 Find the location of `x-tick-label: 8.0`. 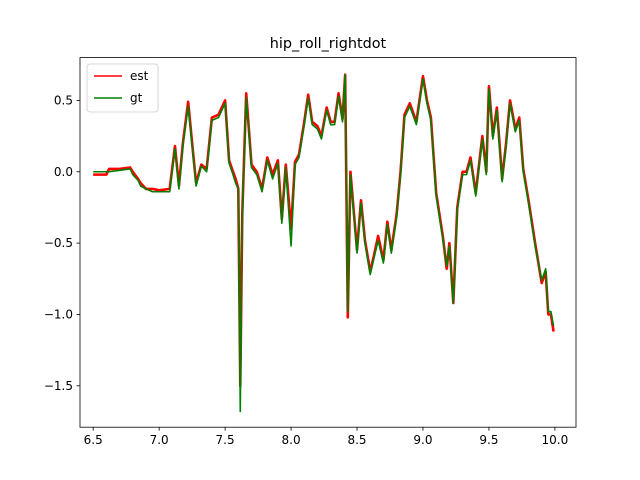

x-tick-label: 8.0 is located at coordinates (291, 440).